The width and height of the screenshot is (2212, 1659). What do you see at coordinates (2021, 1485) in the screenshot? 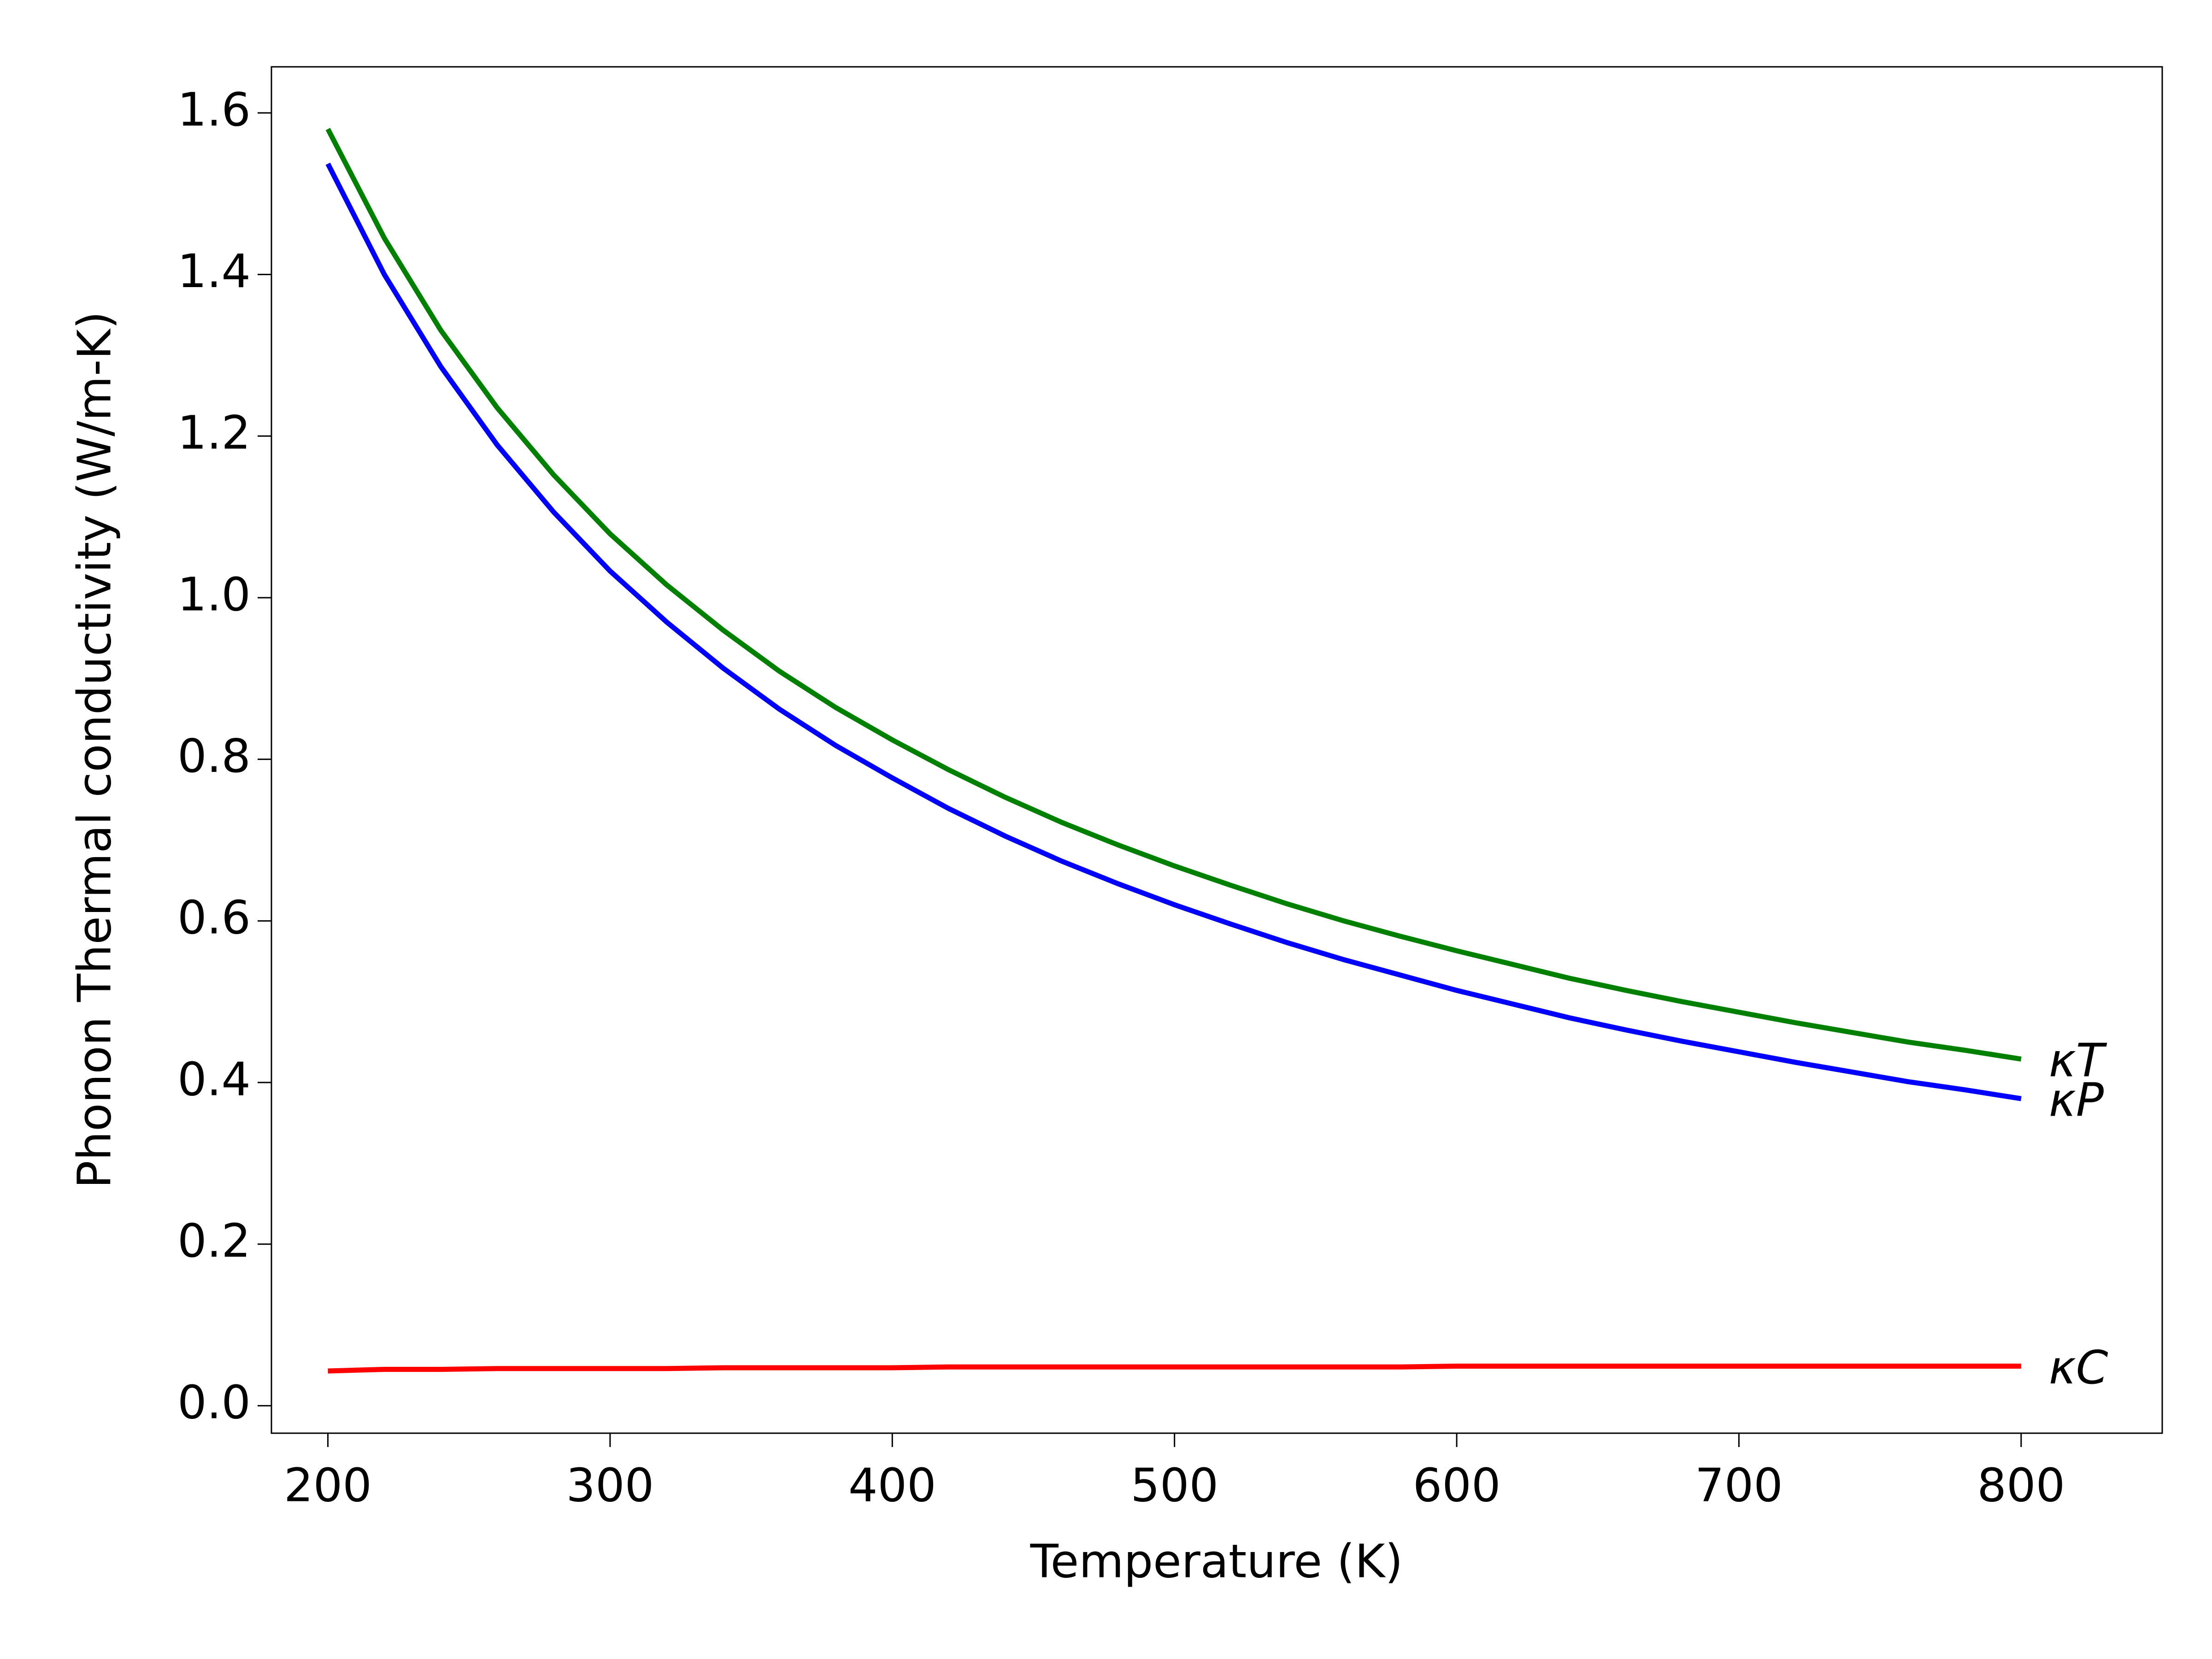
I see `x-tick-label: 800` at bounding box center [2021, 1485].